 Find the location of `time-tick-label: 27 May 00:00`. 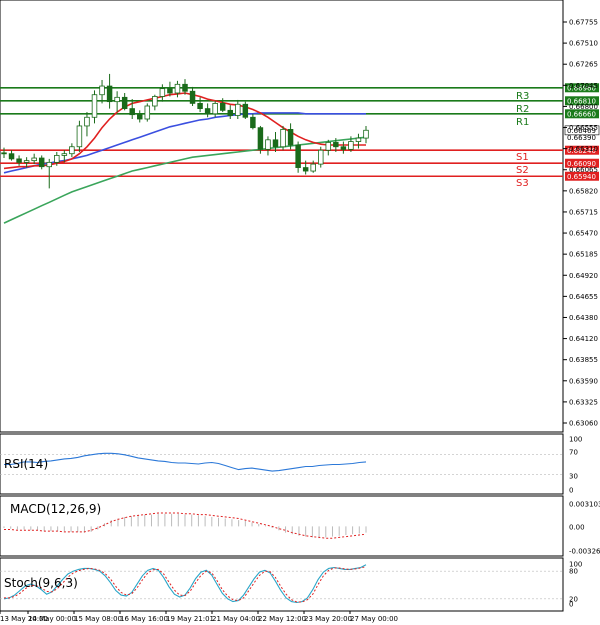

time-tick-label: 27 May 00:00 is located at coordinates (374, 619).